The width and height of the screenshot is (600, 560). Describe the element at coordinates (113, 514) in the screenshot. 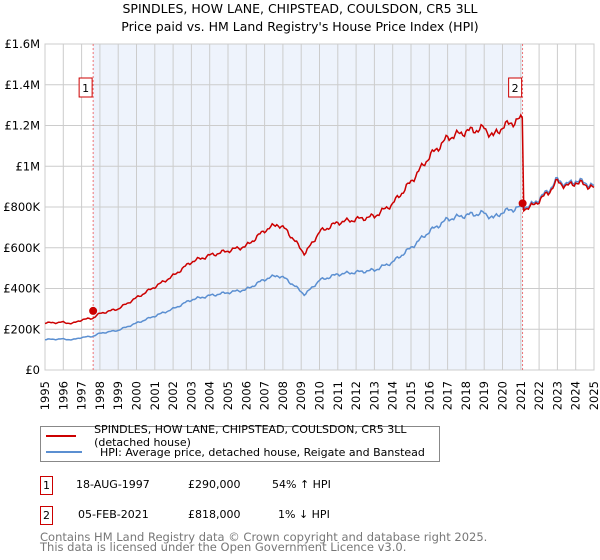

I see `sale-2-date: 05-FEB-2021` at that location.